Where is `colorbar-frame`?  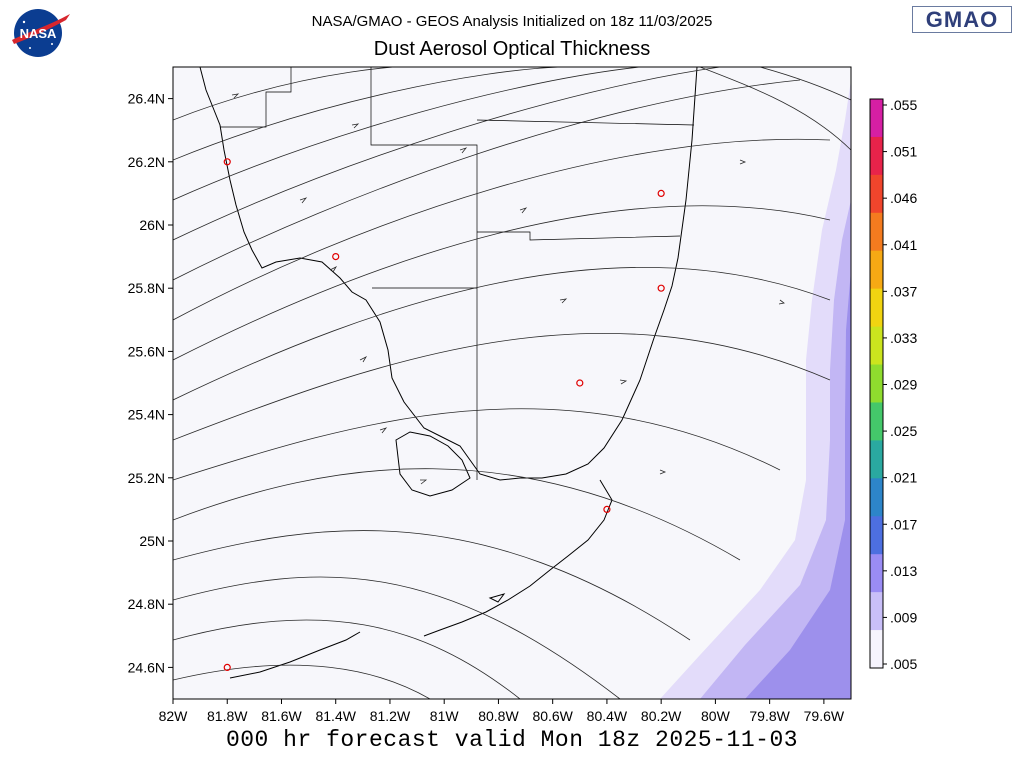
colorbar-frame is located at coordinates (876, 383).